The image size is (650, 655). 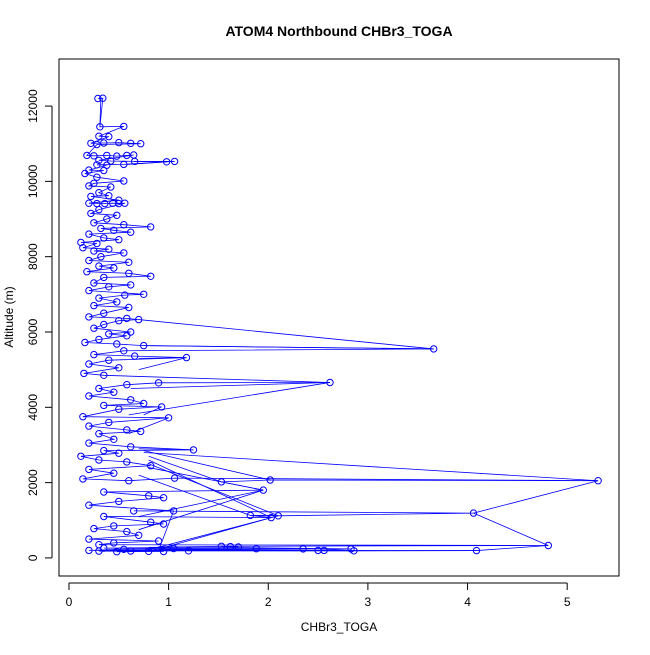 What do you see at coordinates (33, 407) in the screenshot?
I see `y-tick-label: 4000` at bounding box center [33, 407].